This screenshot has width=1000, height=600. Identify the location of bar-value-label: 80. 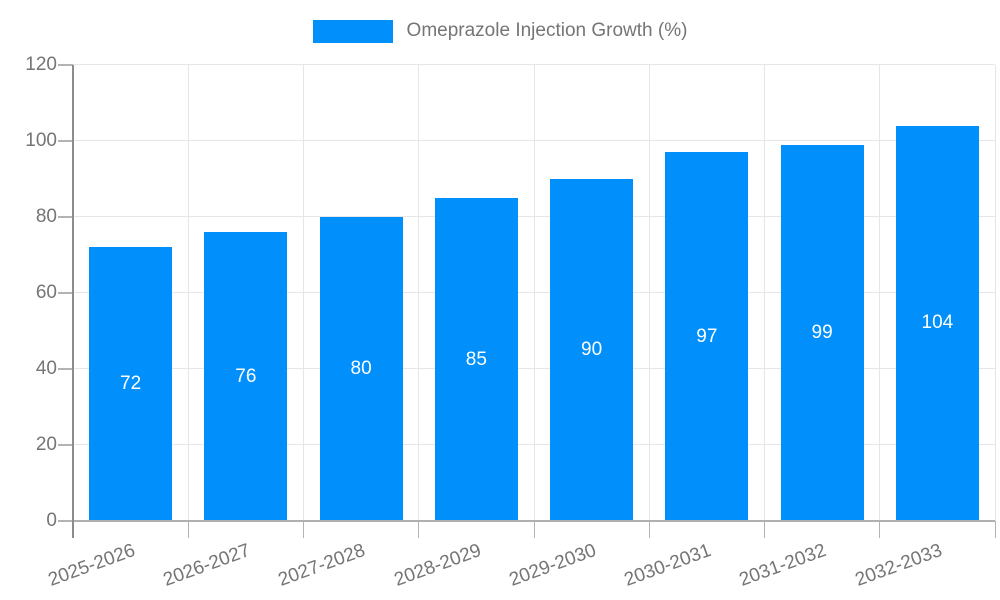
(361, 368).